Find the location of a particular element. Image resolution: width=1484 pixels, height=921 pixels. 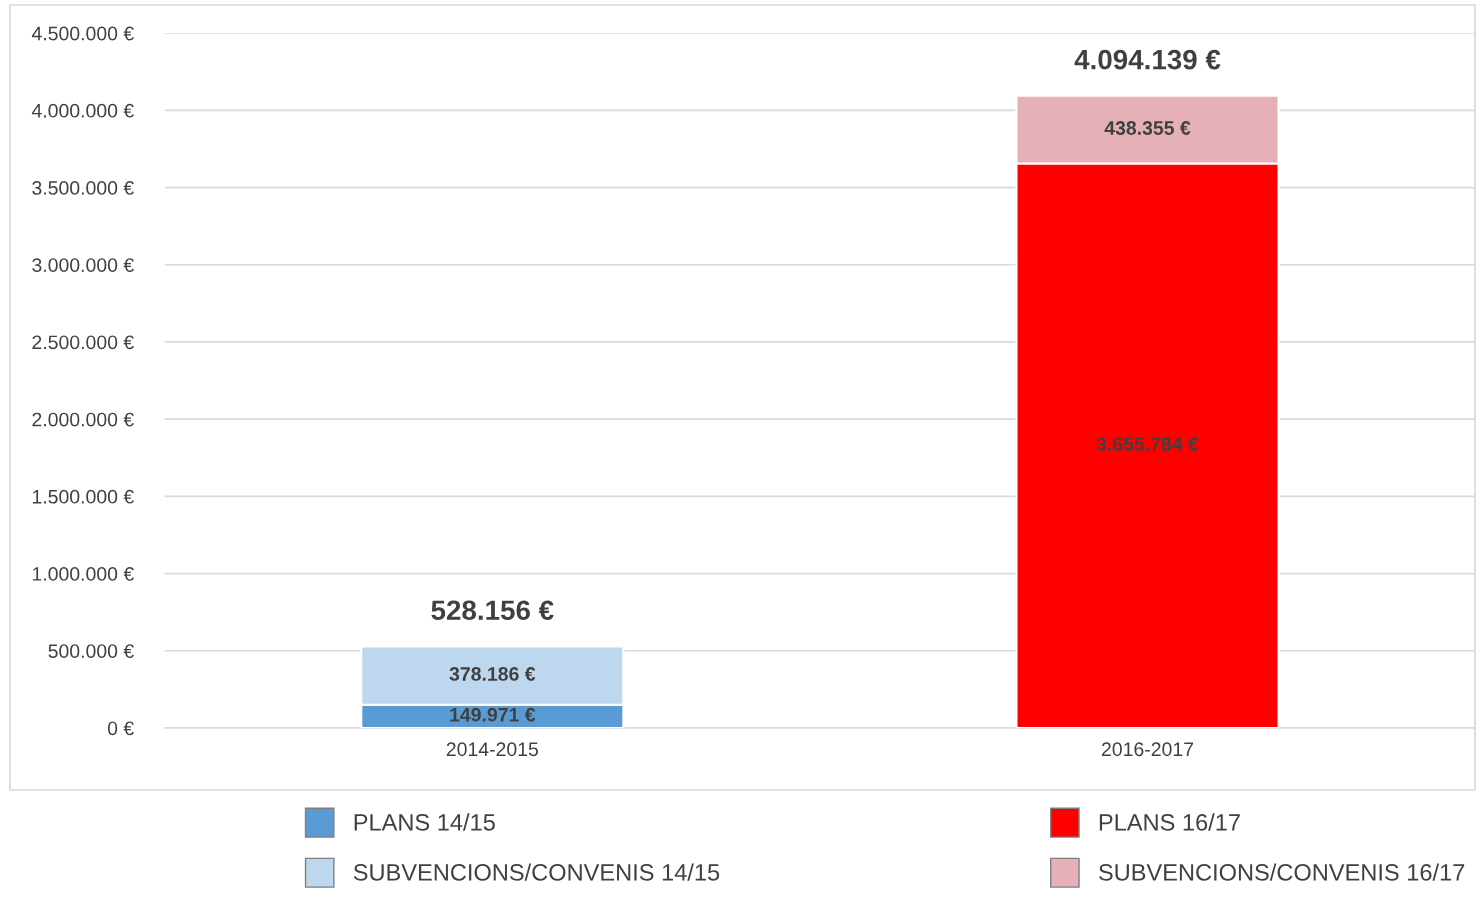

x-tick-label: 2014-2015 is located at coordinates (492, 749).